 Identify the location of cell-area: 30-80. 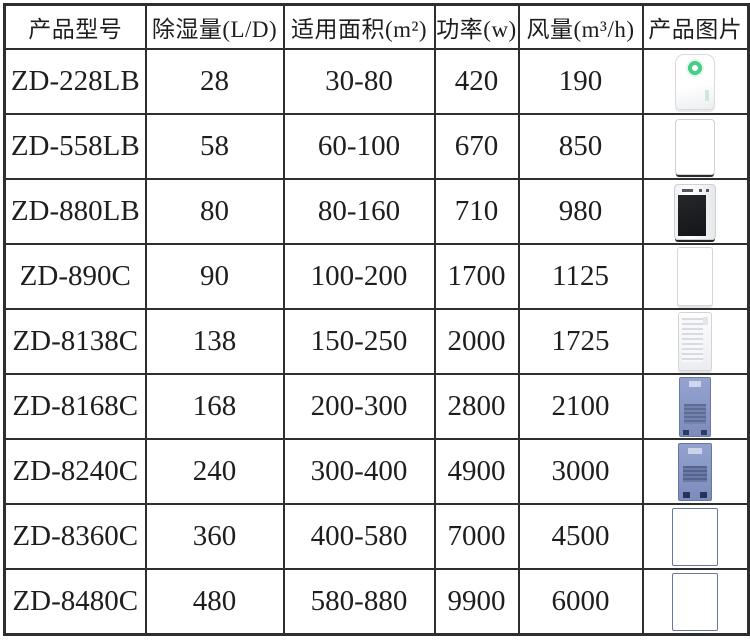
(359, 81).